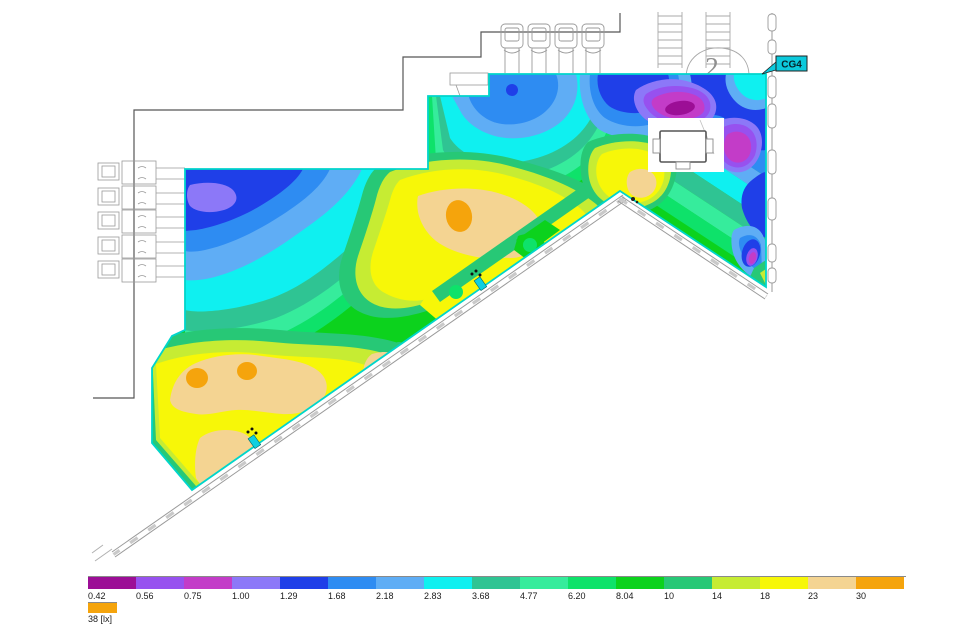 This screenshot has width=974, height=635. I want to click on table-cutout, so click(686, 145).